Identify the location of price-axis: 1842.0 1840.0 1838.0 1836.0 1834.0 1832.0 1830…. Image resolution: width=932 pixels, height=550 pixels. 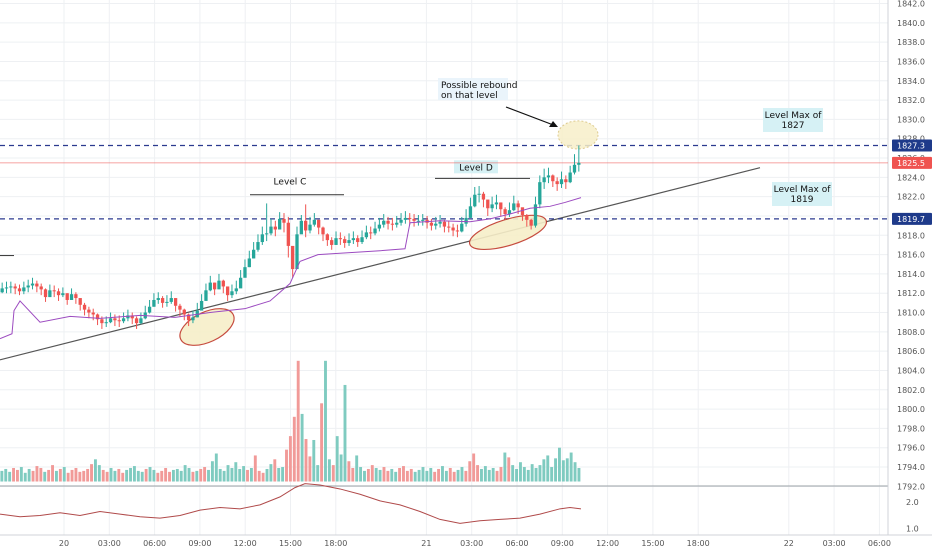
(912, 267).